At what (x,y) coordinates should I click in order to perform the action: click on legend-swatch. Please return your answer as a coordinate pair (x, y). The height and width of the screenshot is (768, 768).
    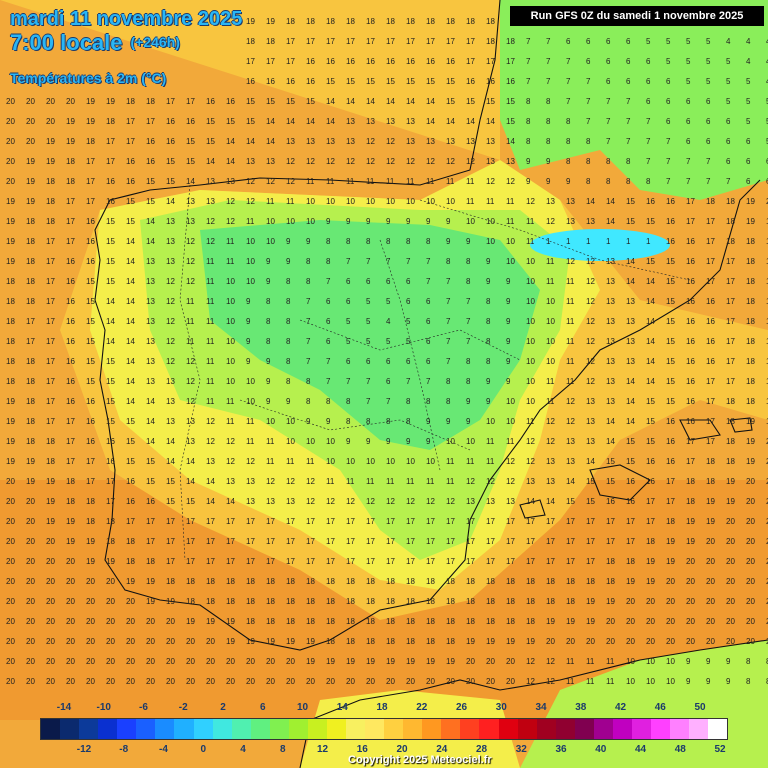
    Looking at the image, I should click on (584, 729).